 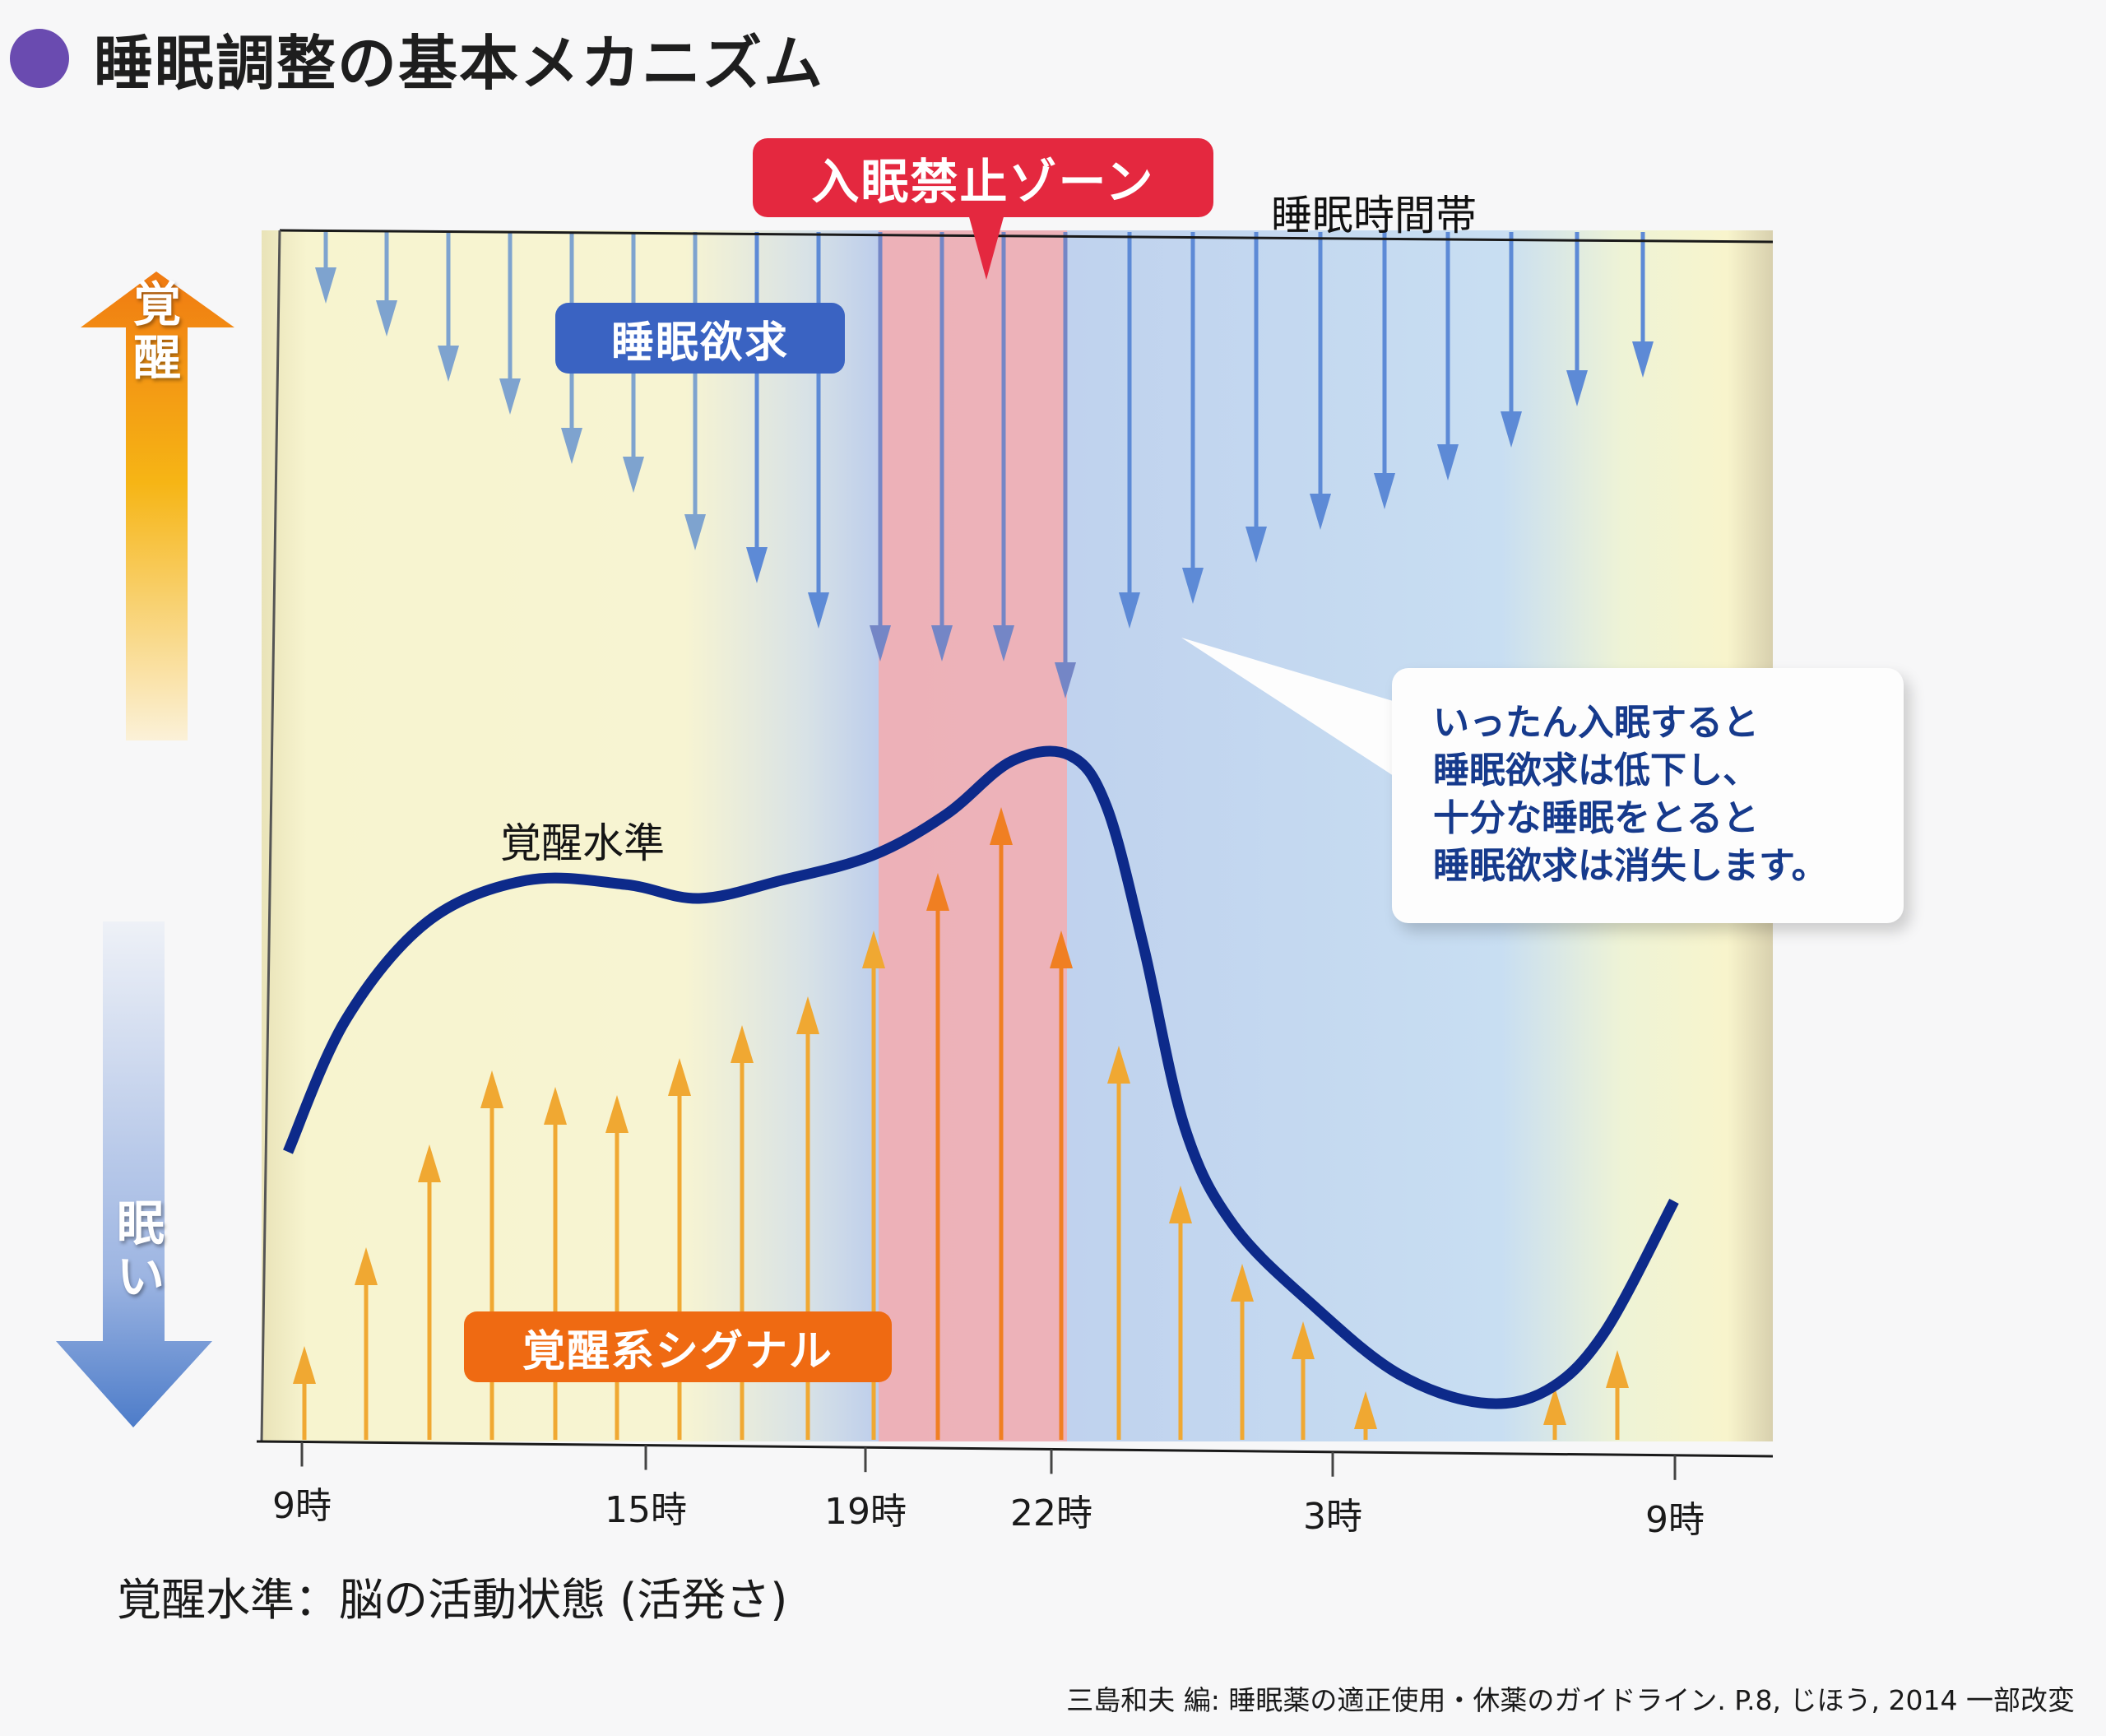 What do you see at coordinates (1596, 818) in the screenshot?
I see `callout-line: 十分な睡眠をとると` at bounding box center [1596, 818].